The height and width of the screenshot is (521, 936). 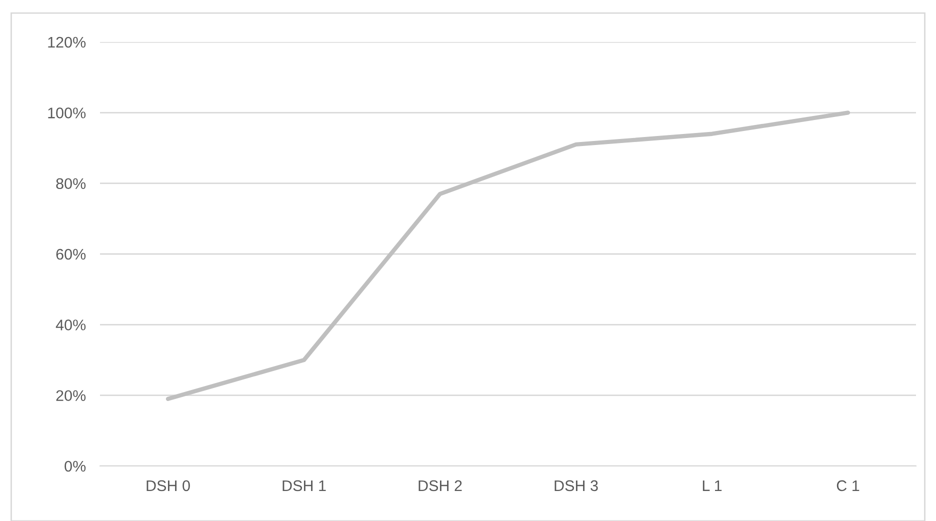 What do you see at coordinates (71, 325) in the screenshot?
I see `y-tick-label: 40%` at bounding box center [71, 325].